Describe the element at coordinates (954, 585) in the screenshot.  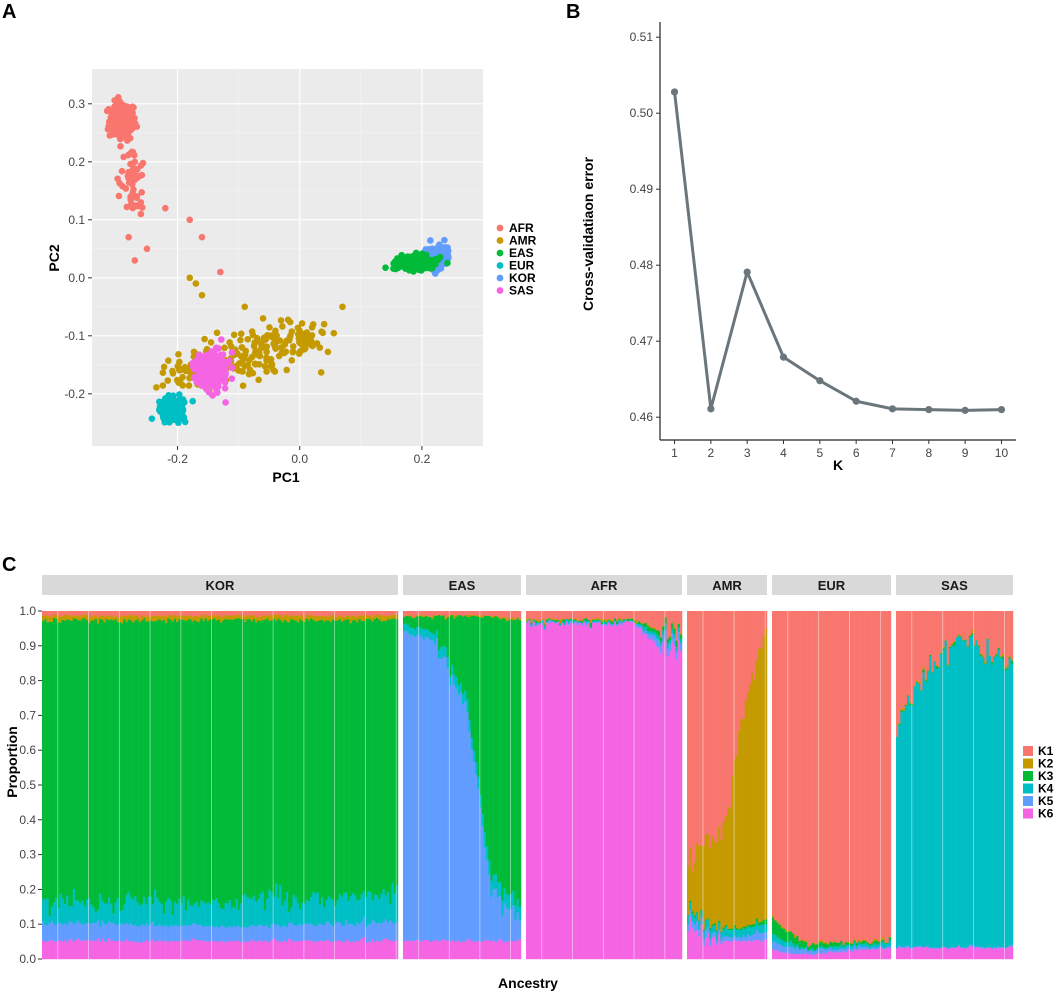
I see `facet-strip-sas` at that location.